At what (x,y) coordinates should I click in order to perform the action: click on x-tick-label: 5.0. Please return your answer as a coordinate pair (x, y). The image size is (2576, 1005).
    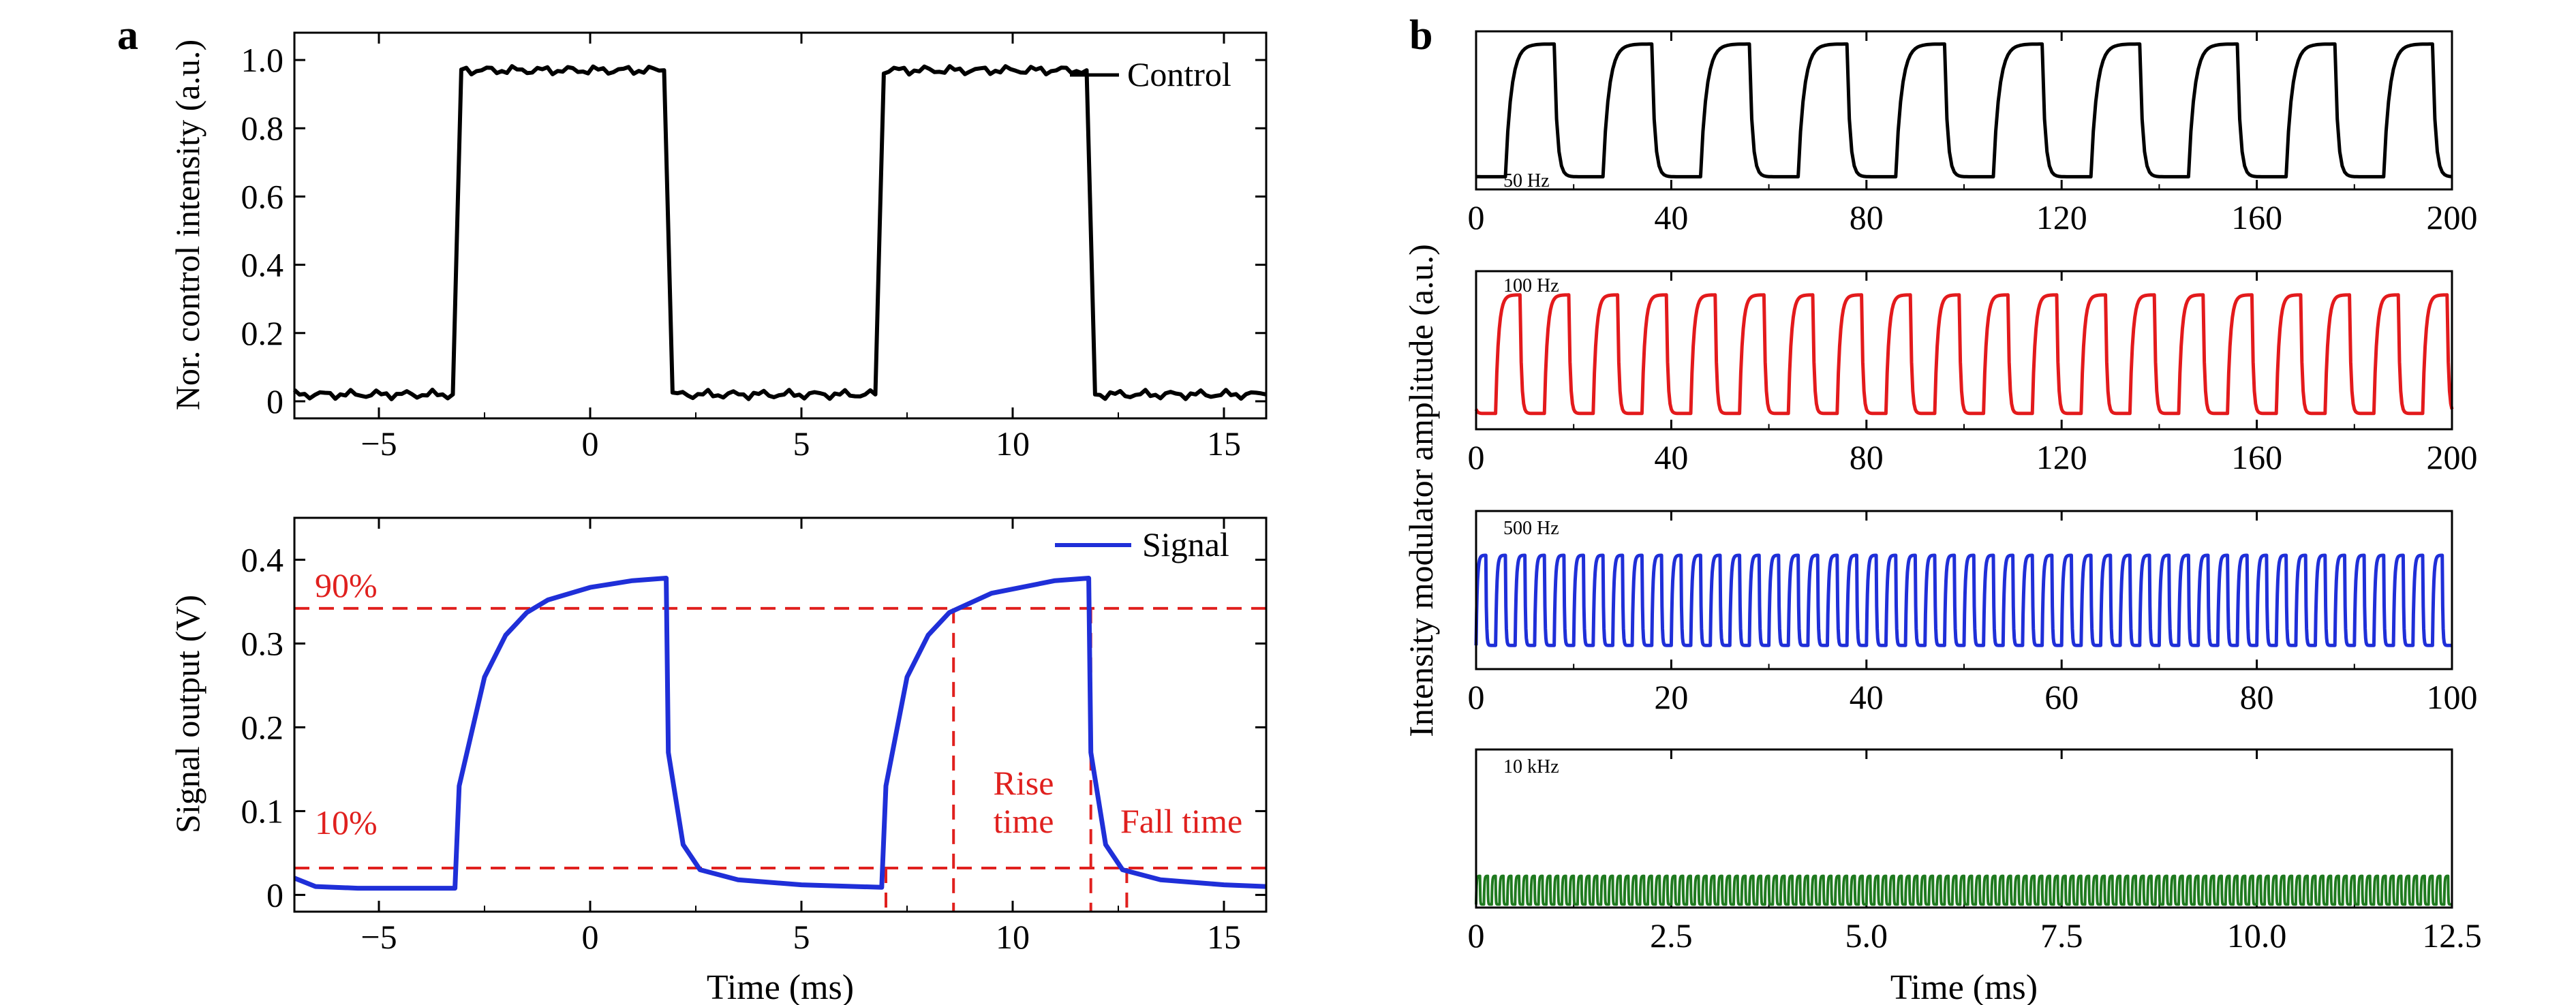
    Looking at the image, I should click on (1866, 936).